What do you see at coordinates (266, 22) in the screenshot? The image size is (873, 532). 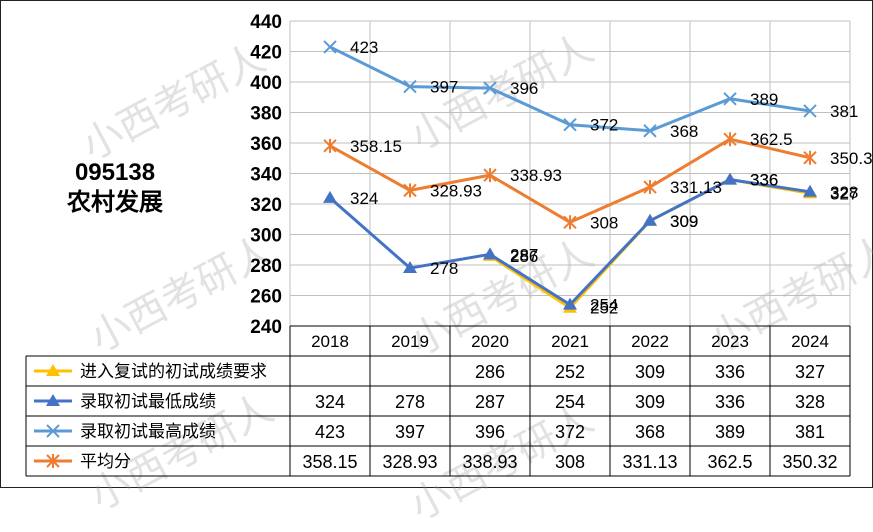 I see `y-tick-label: 440` at bounding box center [266, 22].